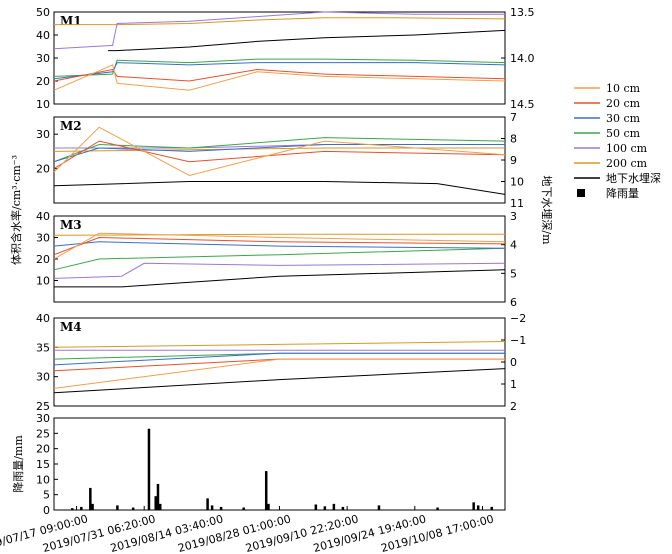  What do you see at coordinates (302, 533) in the screenshot?
I see `x-tick-label: 2019/09/10 22:20:00` at bounding box center [302, 533].